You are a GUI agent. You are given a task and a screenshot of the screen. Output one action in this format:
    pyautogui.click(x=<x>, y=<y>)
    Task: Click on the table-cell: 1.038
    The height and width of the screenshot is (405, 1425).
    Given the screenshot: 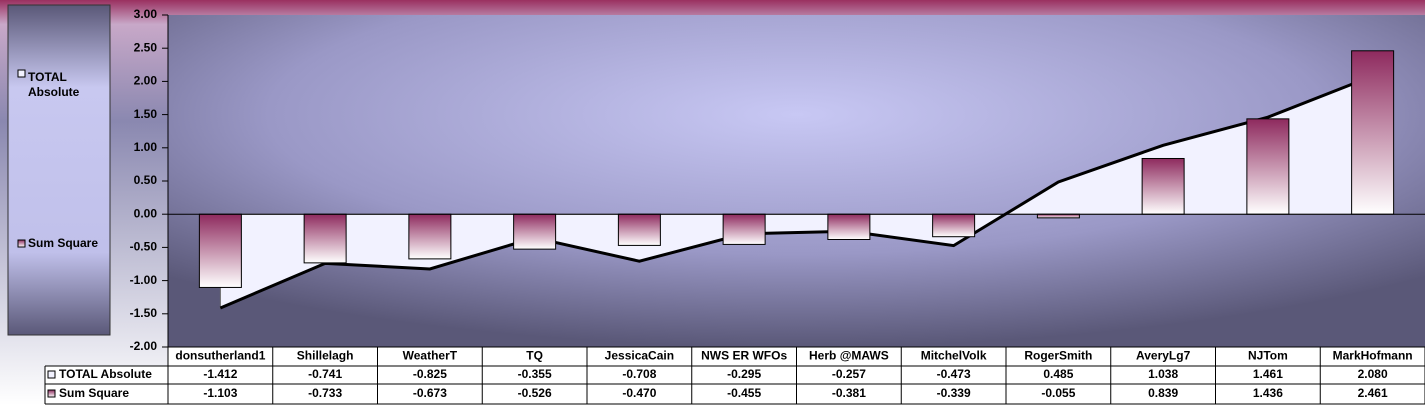 What is the action you would take?
    pyautogui.click(x=1163, y=374)
    